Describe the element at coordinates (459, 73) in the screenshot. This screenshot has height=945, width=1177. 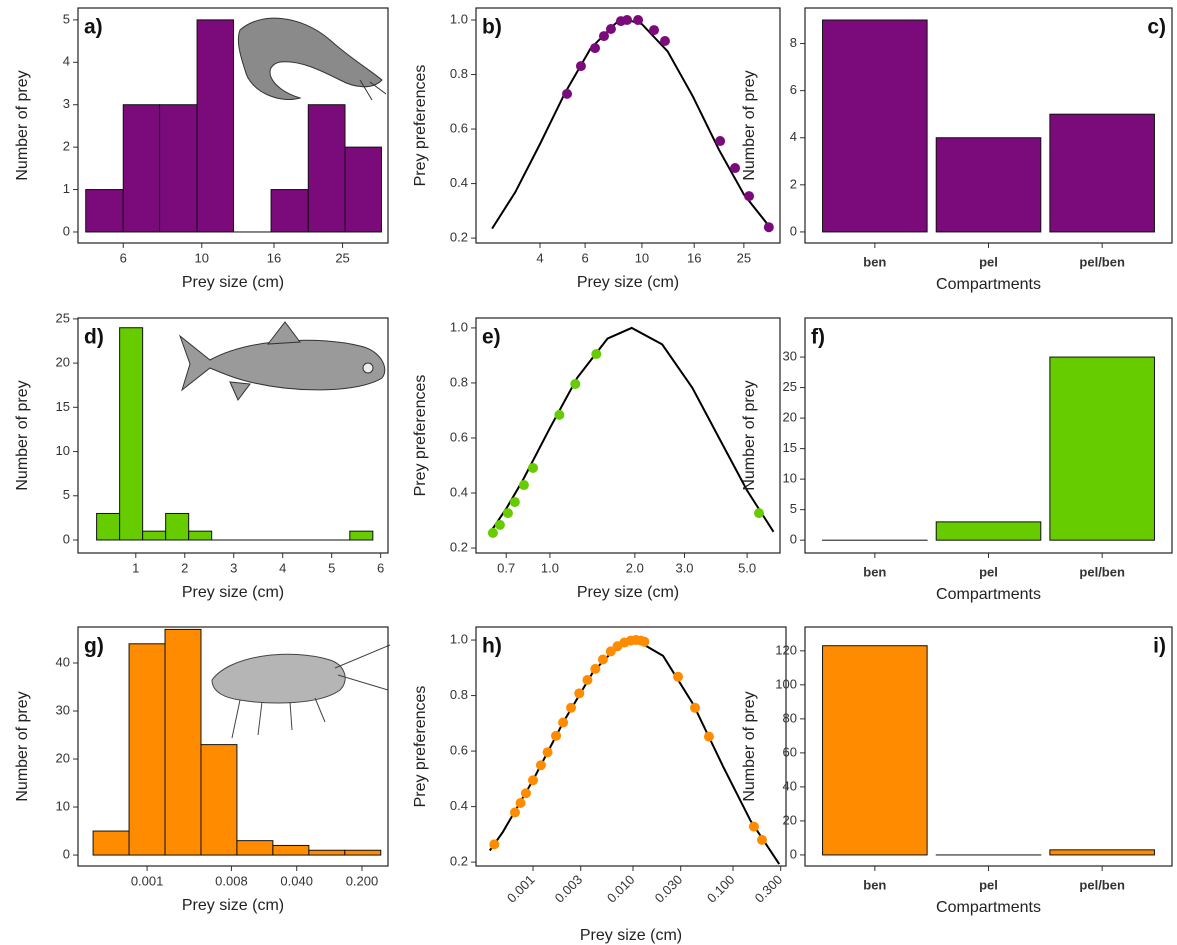
I see `y-tick-label: 0.8` at that location.